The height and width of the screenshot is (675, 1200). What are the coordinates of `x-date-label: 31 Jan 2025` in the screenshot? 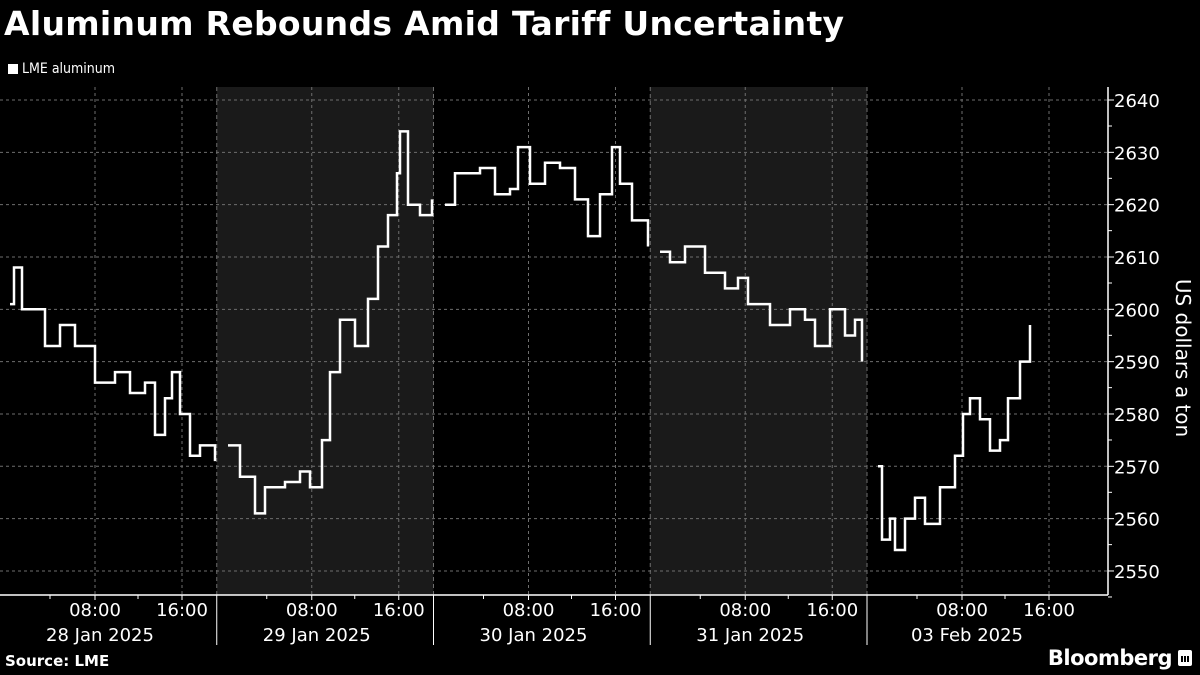 It's located at (750, 635).